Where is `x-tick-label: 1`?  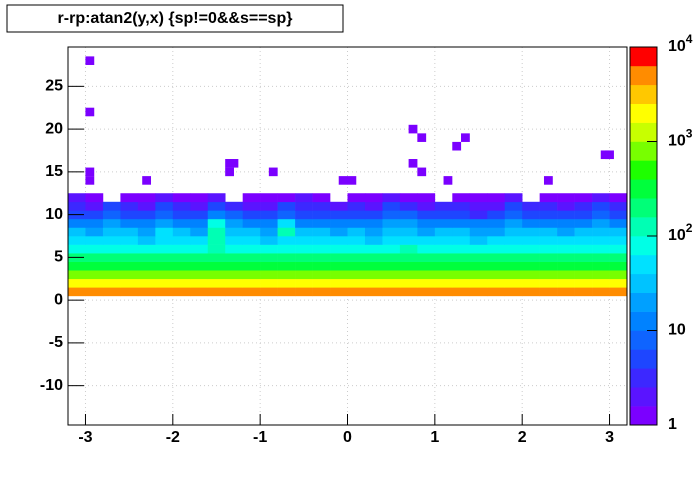 x-tick-label: 1 is located at coordinates (434, 437).